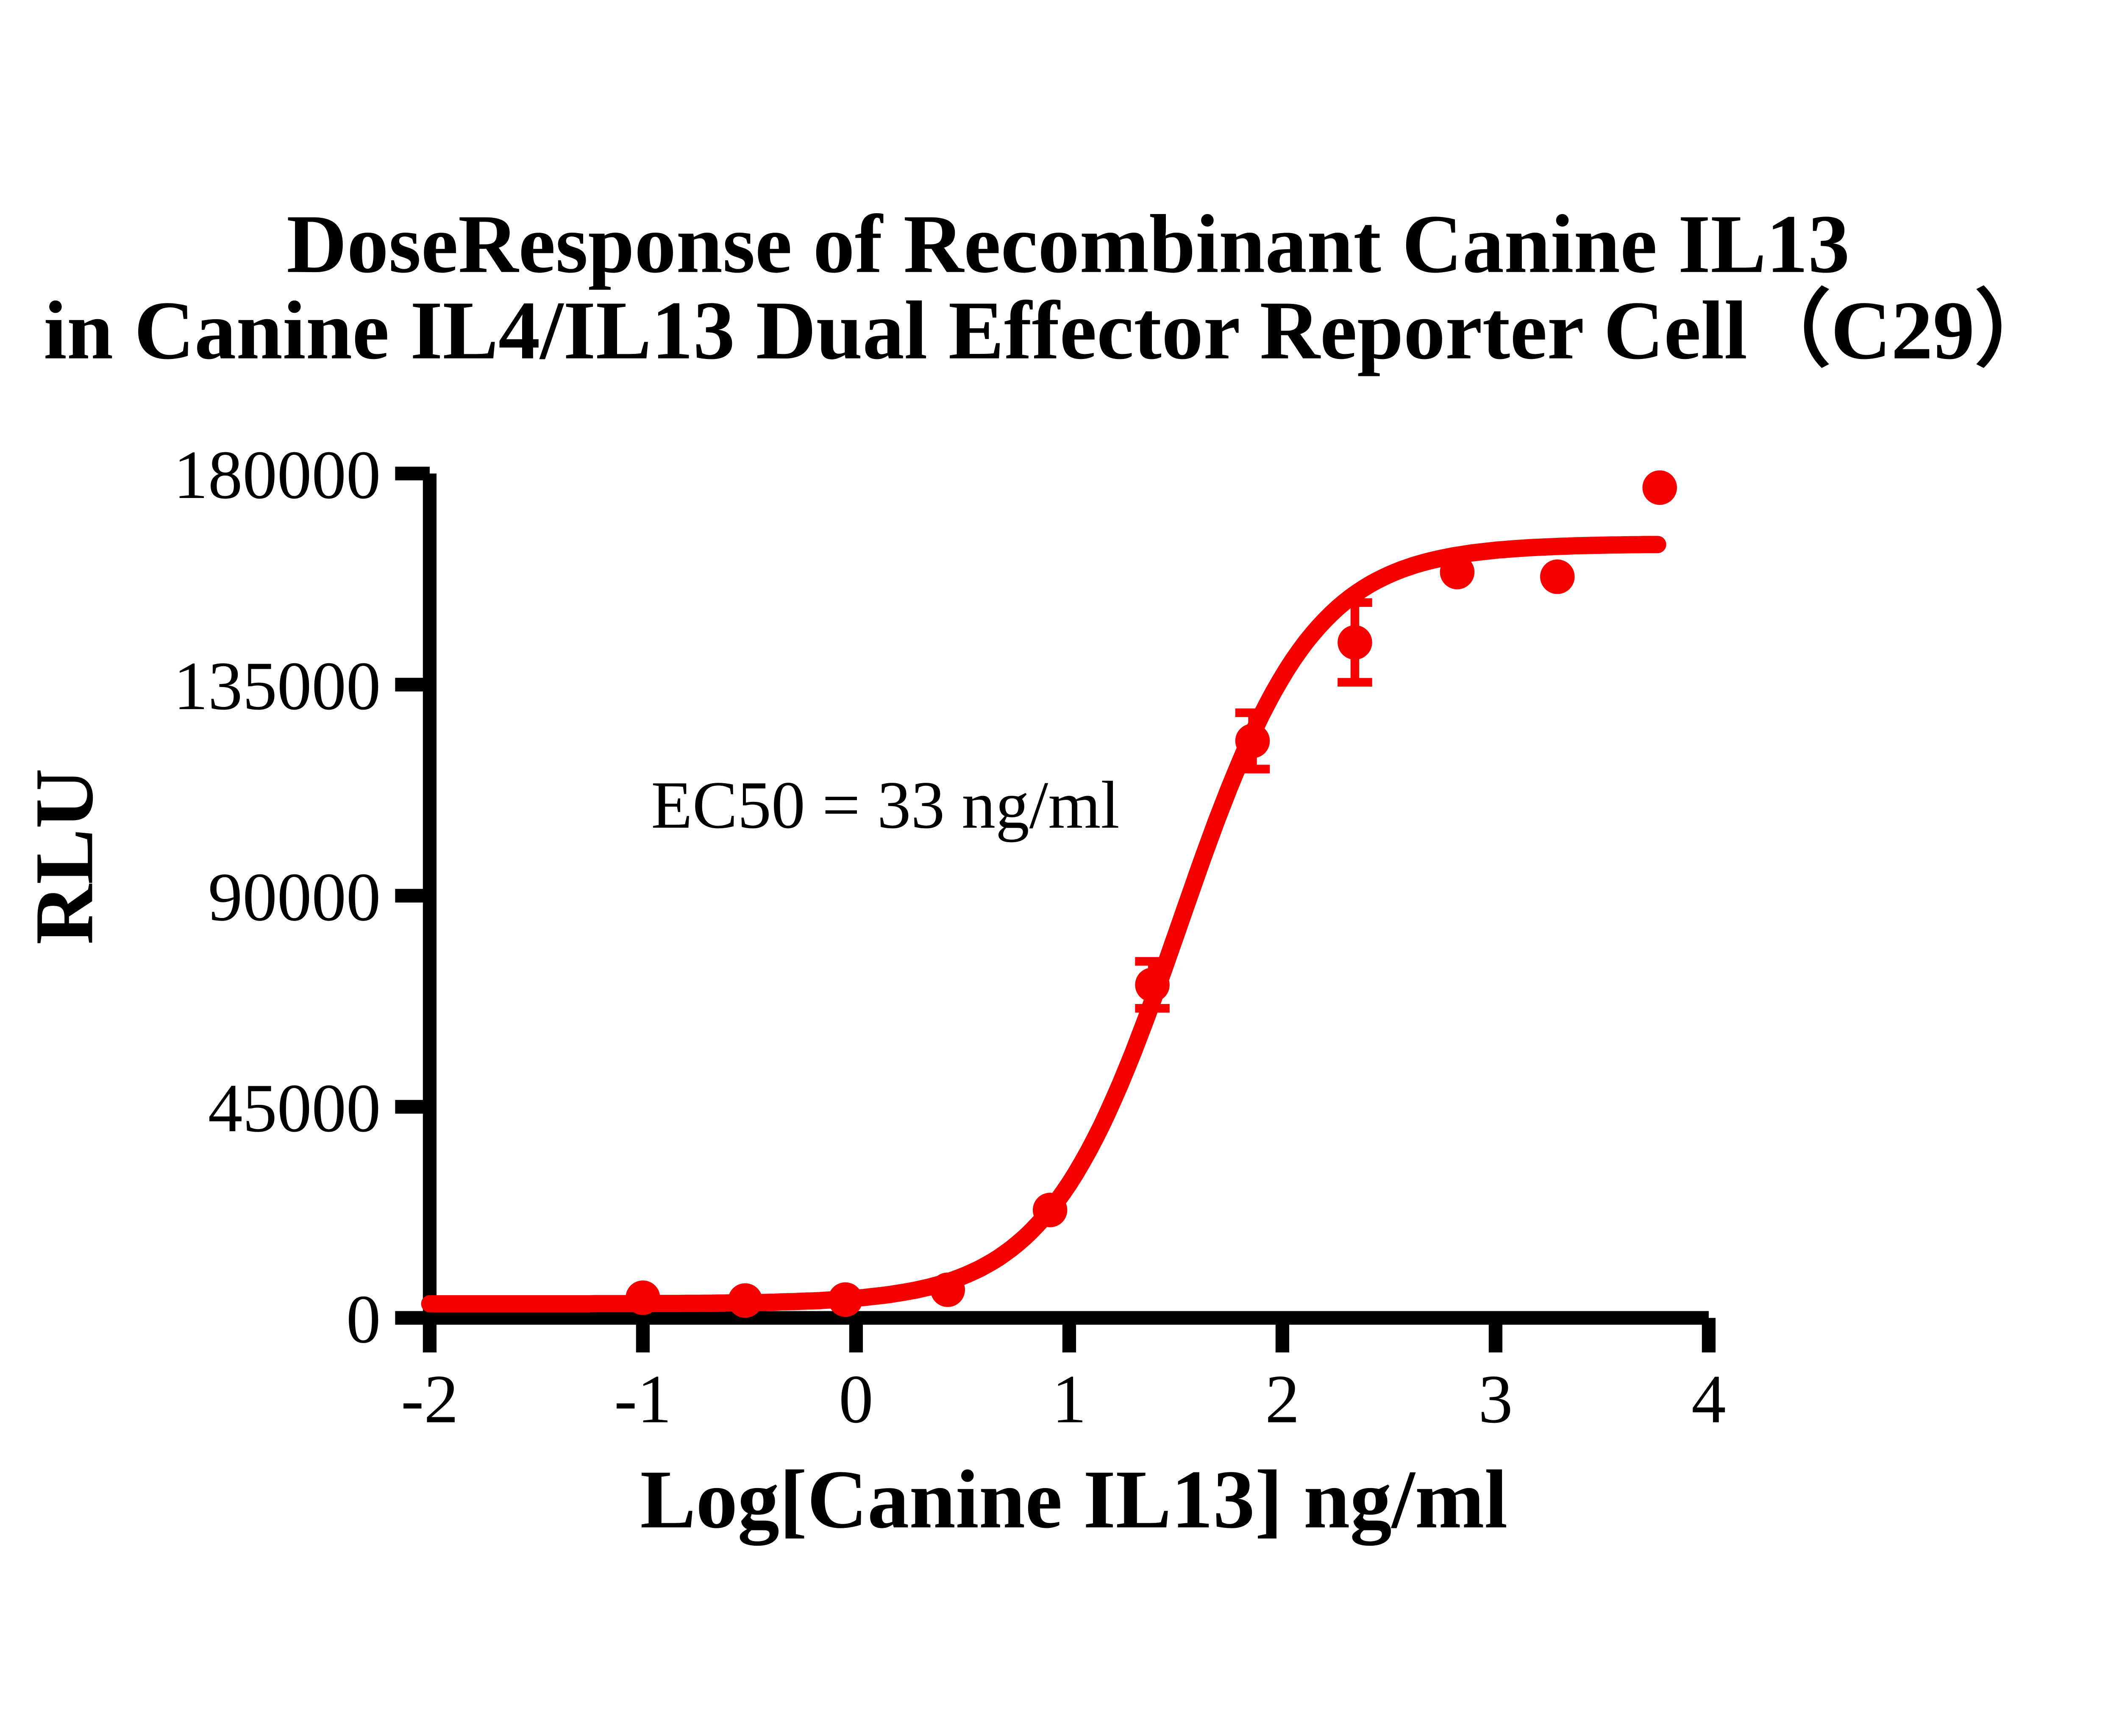 The height and width of the screenshot is (1736, 2119). I want to click on x-tick-label: 1, so click(1070, 1399).